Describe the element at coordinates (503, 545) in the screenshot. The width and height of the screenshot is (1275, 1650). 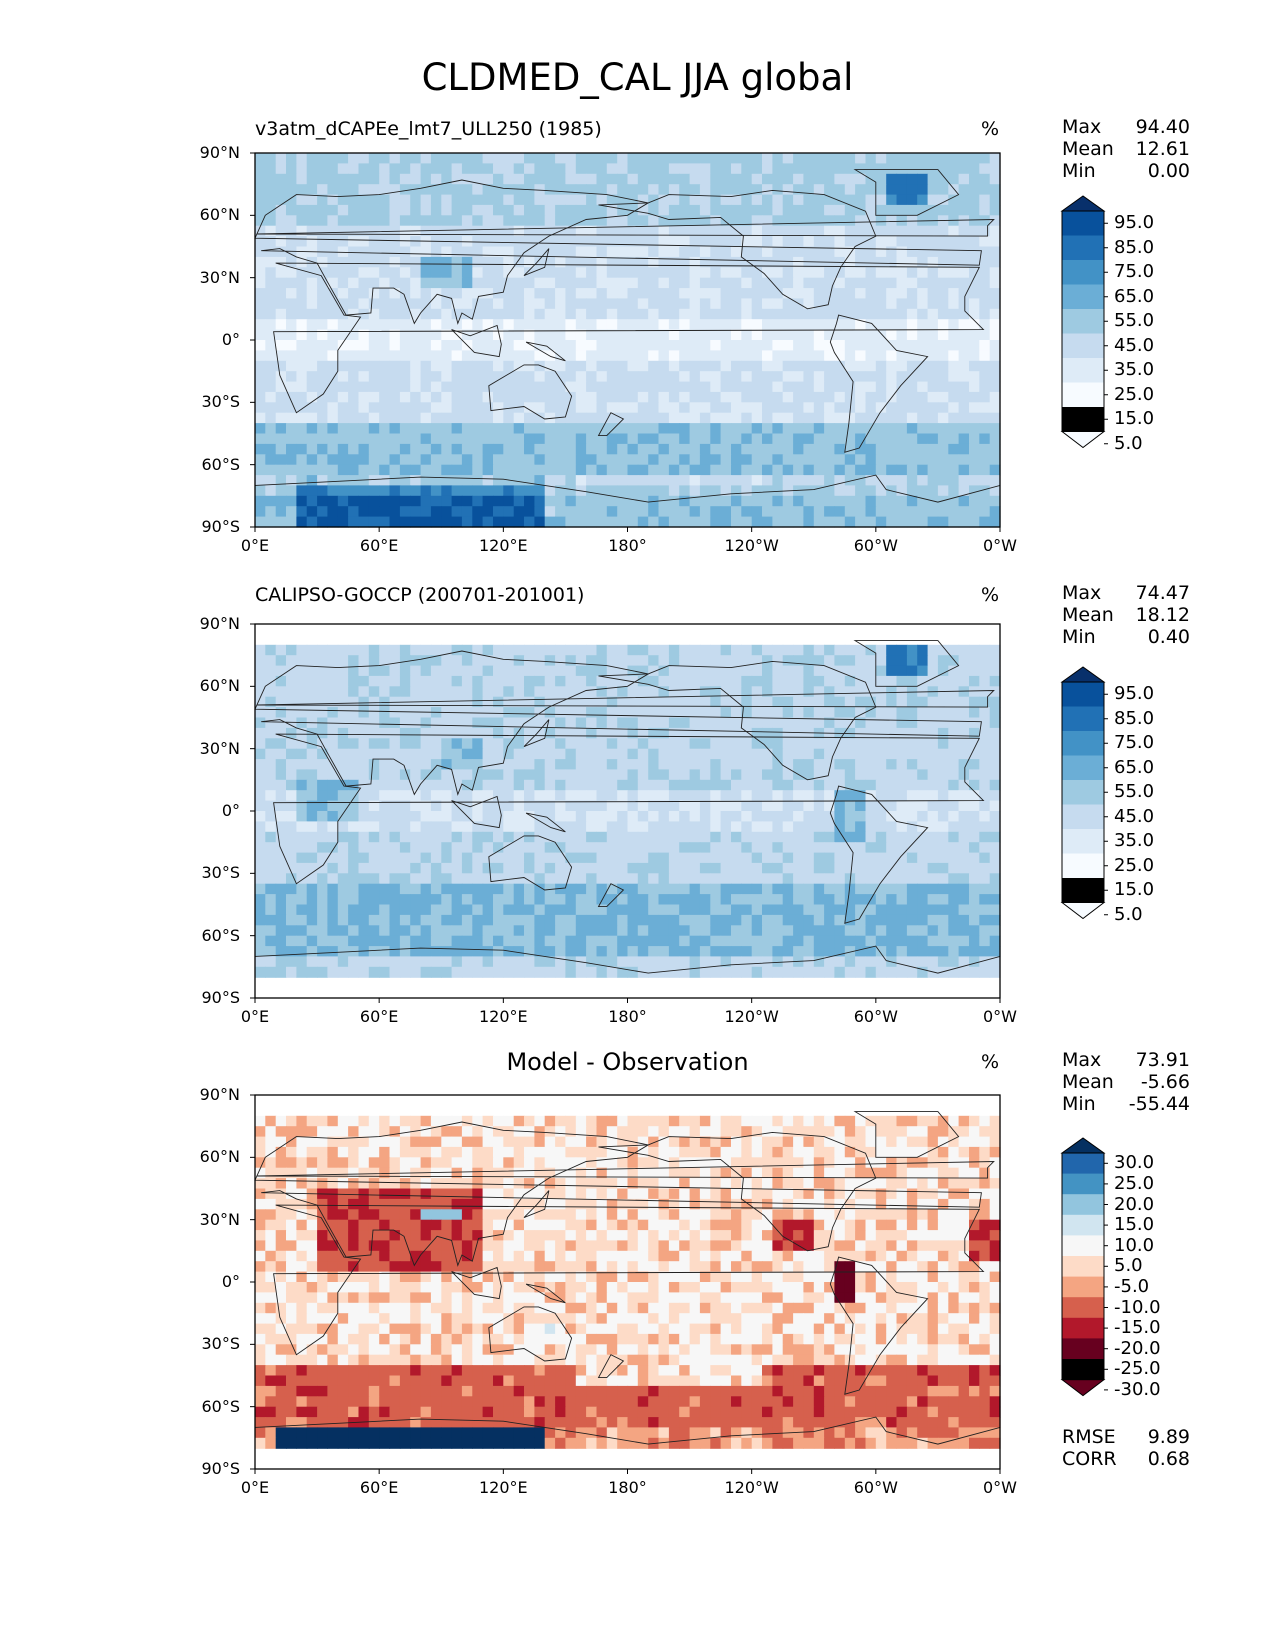
I see `x-tick-label: 120°E` at that location.